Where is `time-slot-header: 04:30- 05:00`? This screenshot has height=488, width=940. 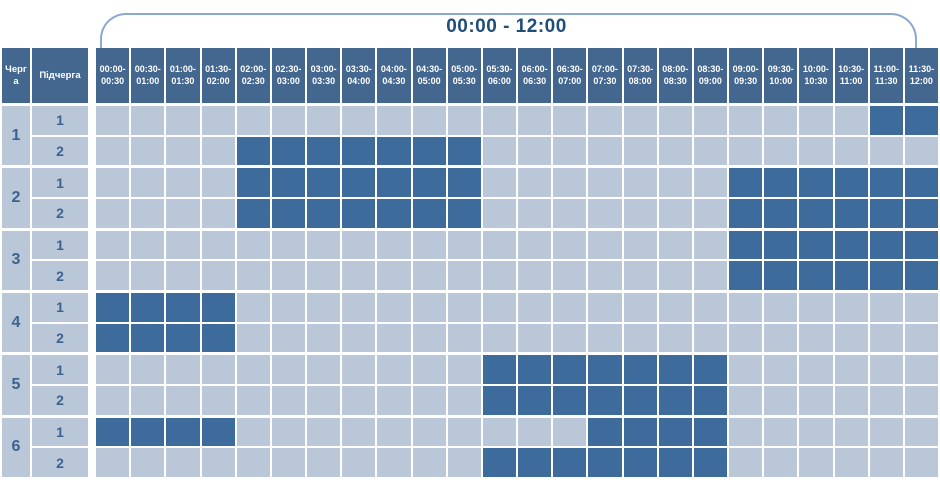 time-slot-header: 04:30- 05:00 is located at coordinates (429, 75).